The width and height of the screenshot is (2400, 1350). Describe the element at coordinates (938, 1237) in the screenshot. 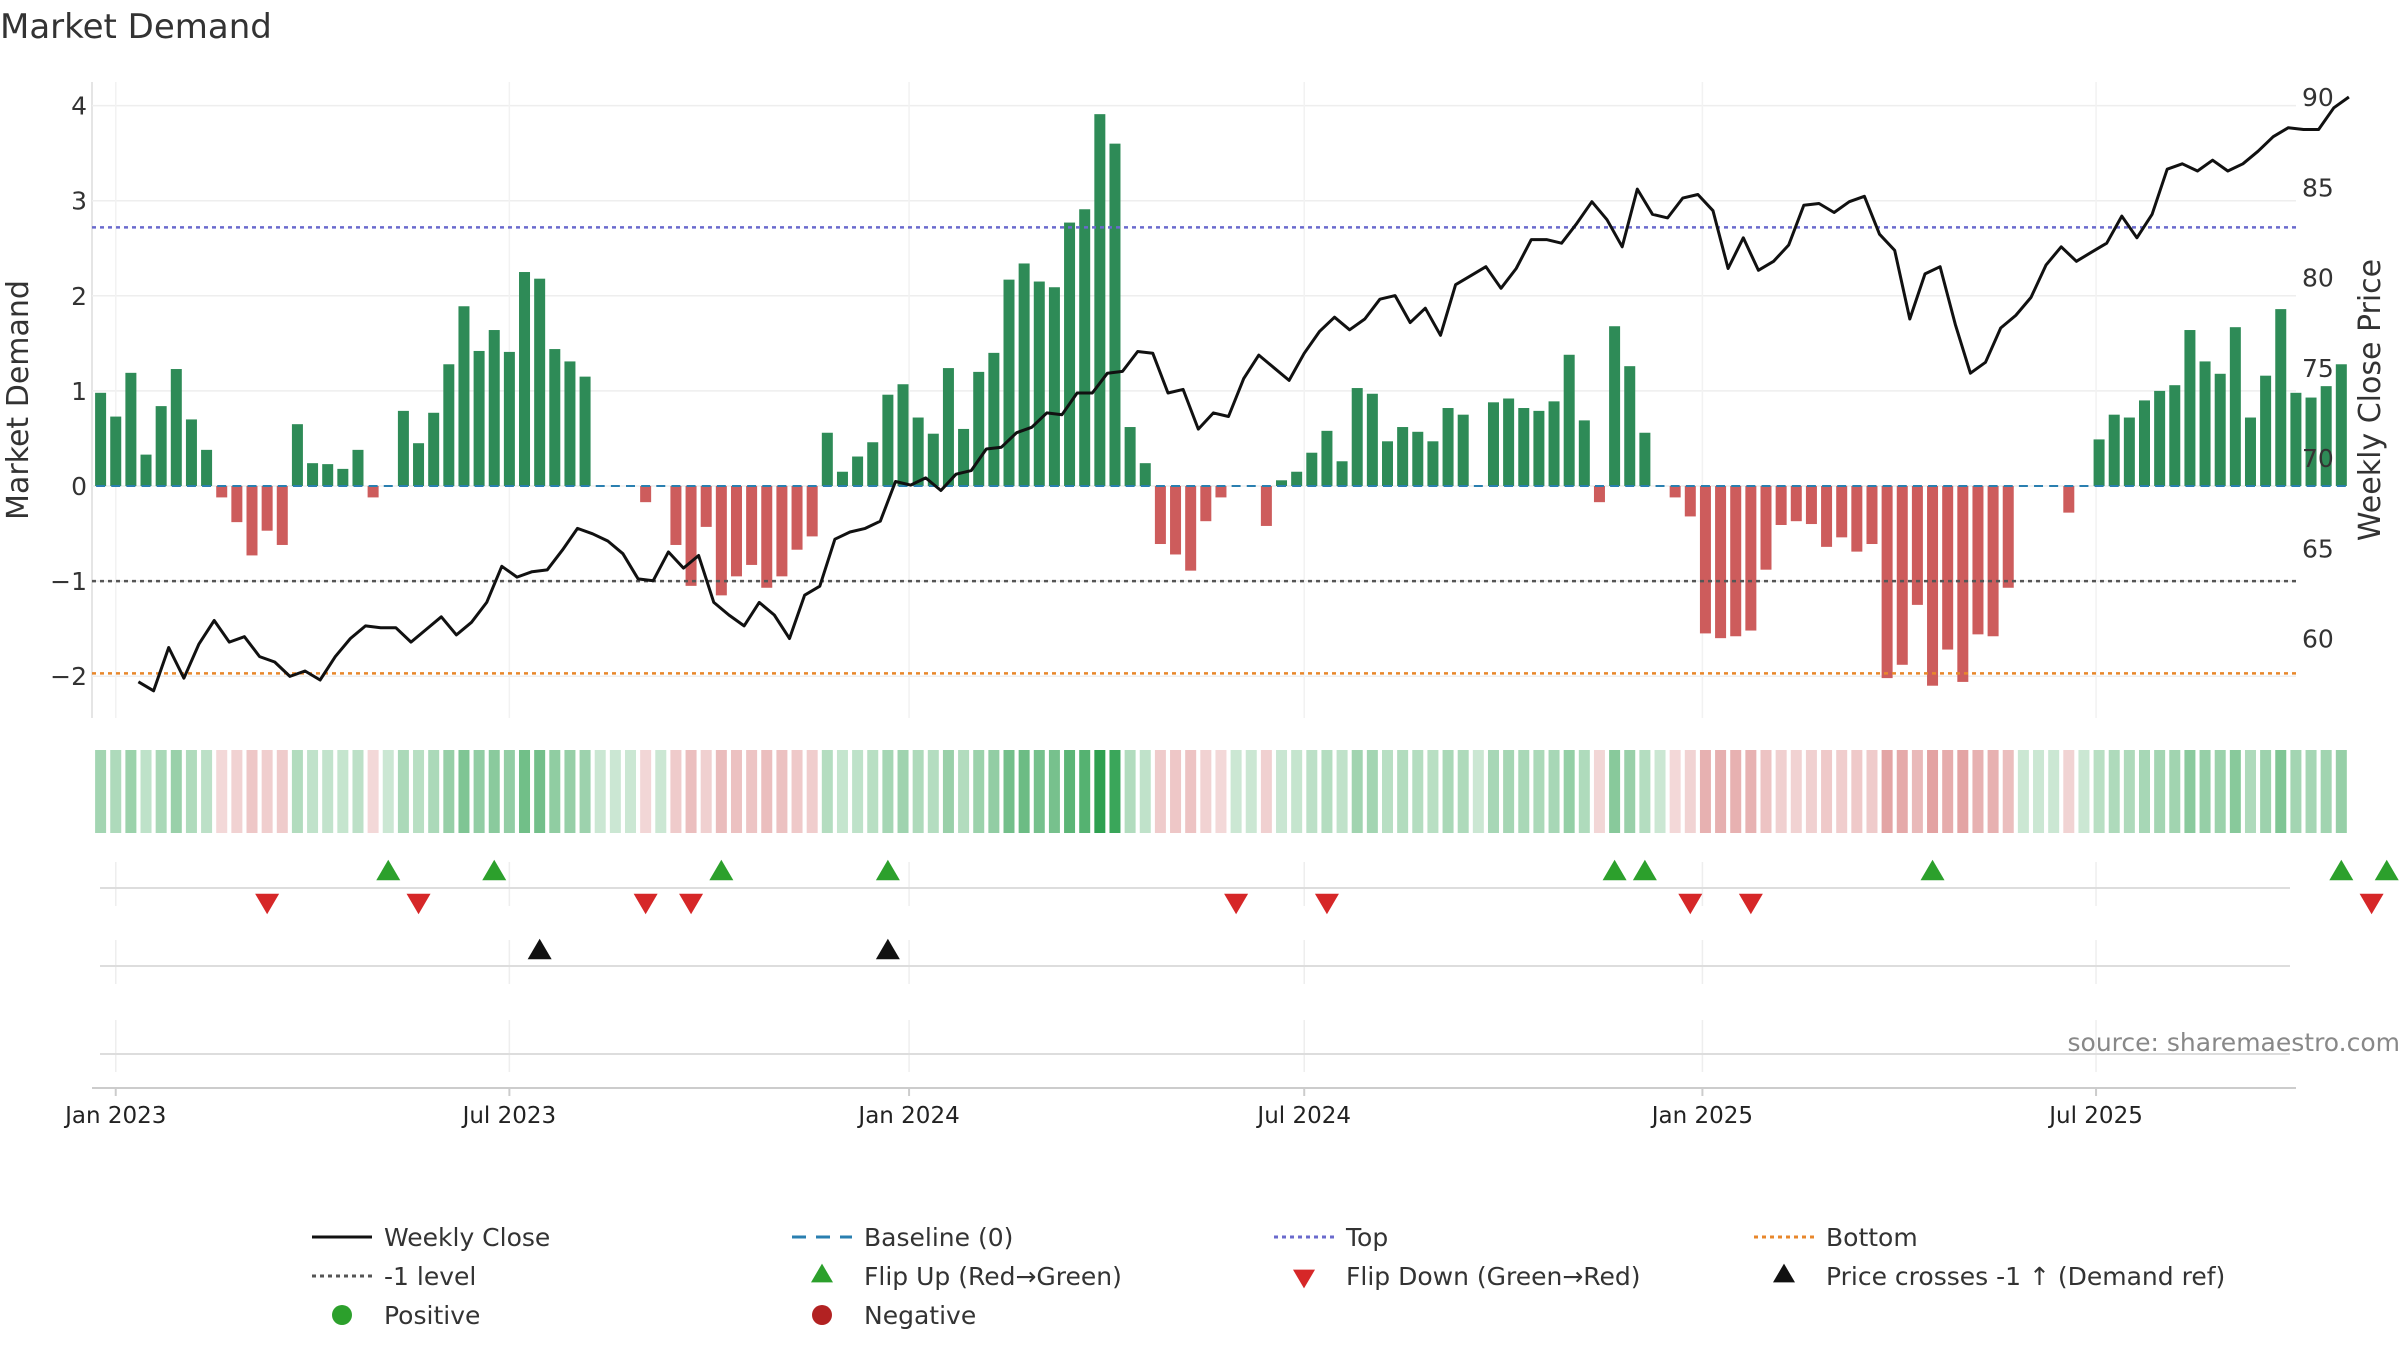

I see `legend-label: Baseline (0)` at that location.